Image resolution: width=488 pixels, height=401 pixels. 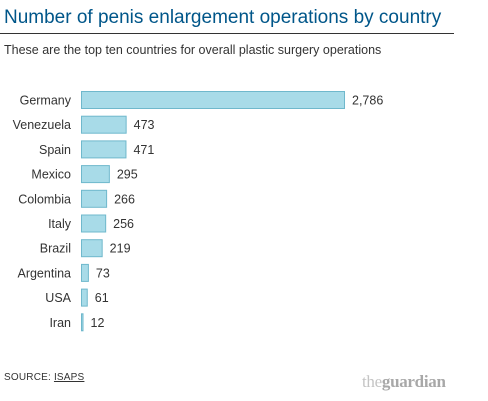 What do you see at coordinates (60, 323) in the screenshot?
I see `category-label: Iran` at bounding box center [60, 323].